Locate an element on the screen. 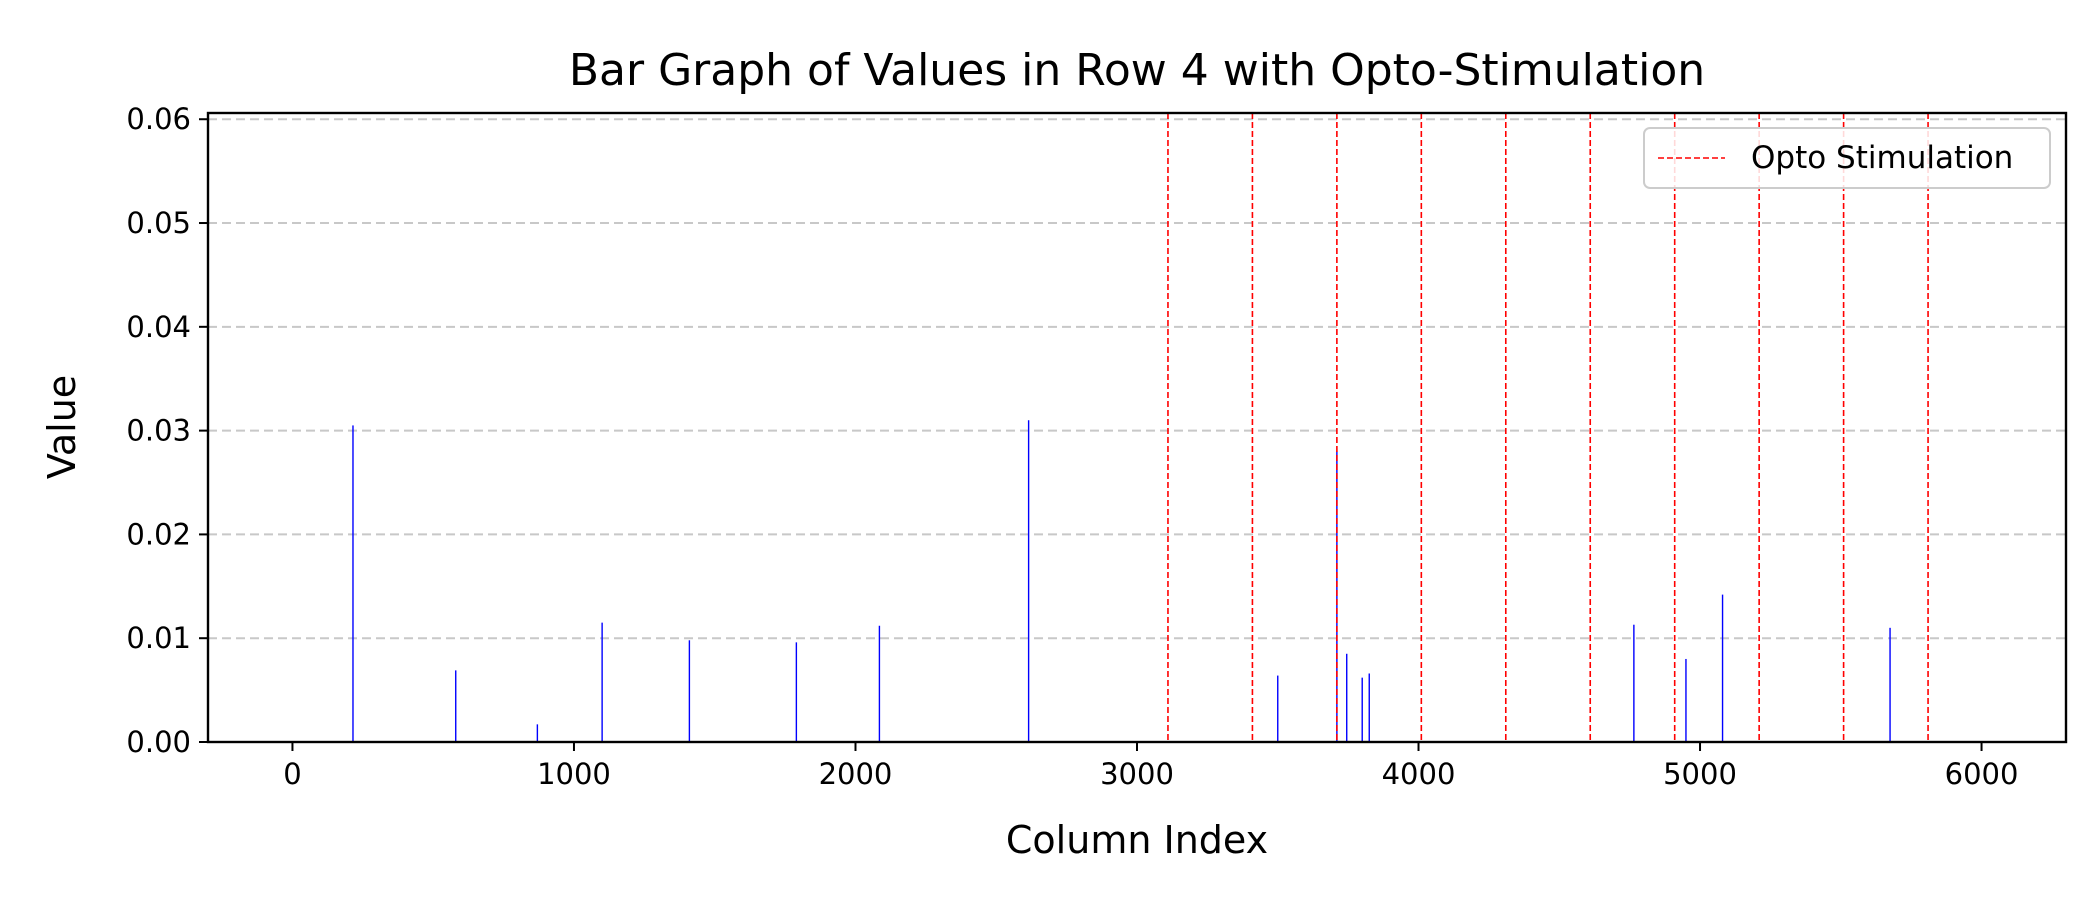  y-tick-label: 0.01 is located at coordinates (158, 638).